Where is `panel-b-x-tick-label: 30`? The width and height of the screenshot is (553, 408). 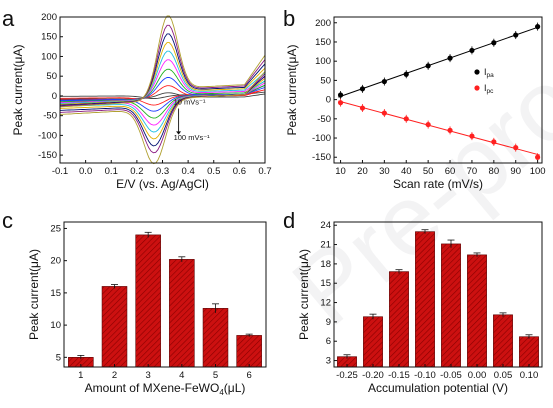 panel-b-x-tick-label: 30 is located at coordinates (384, 171).